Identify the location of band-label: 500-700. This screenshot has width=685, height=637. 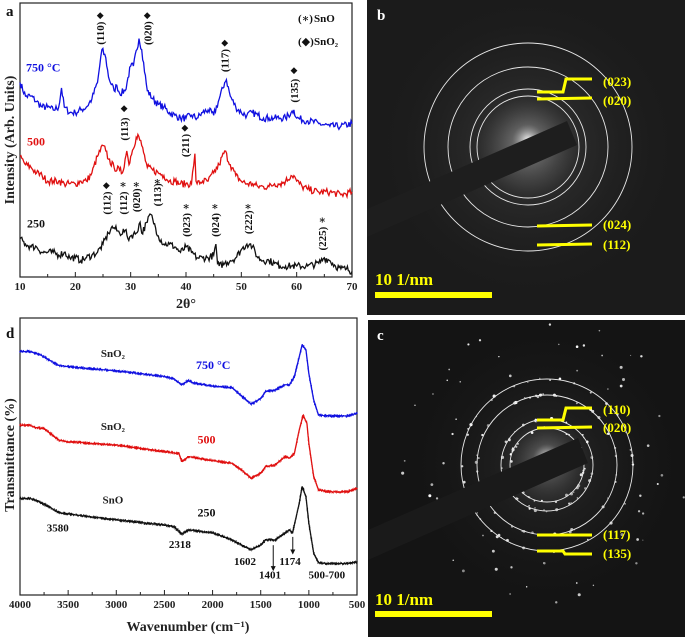
(327, 575).